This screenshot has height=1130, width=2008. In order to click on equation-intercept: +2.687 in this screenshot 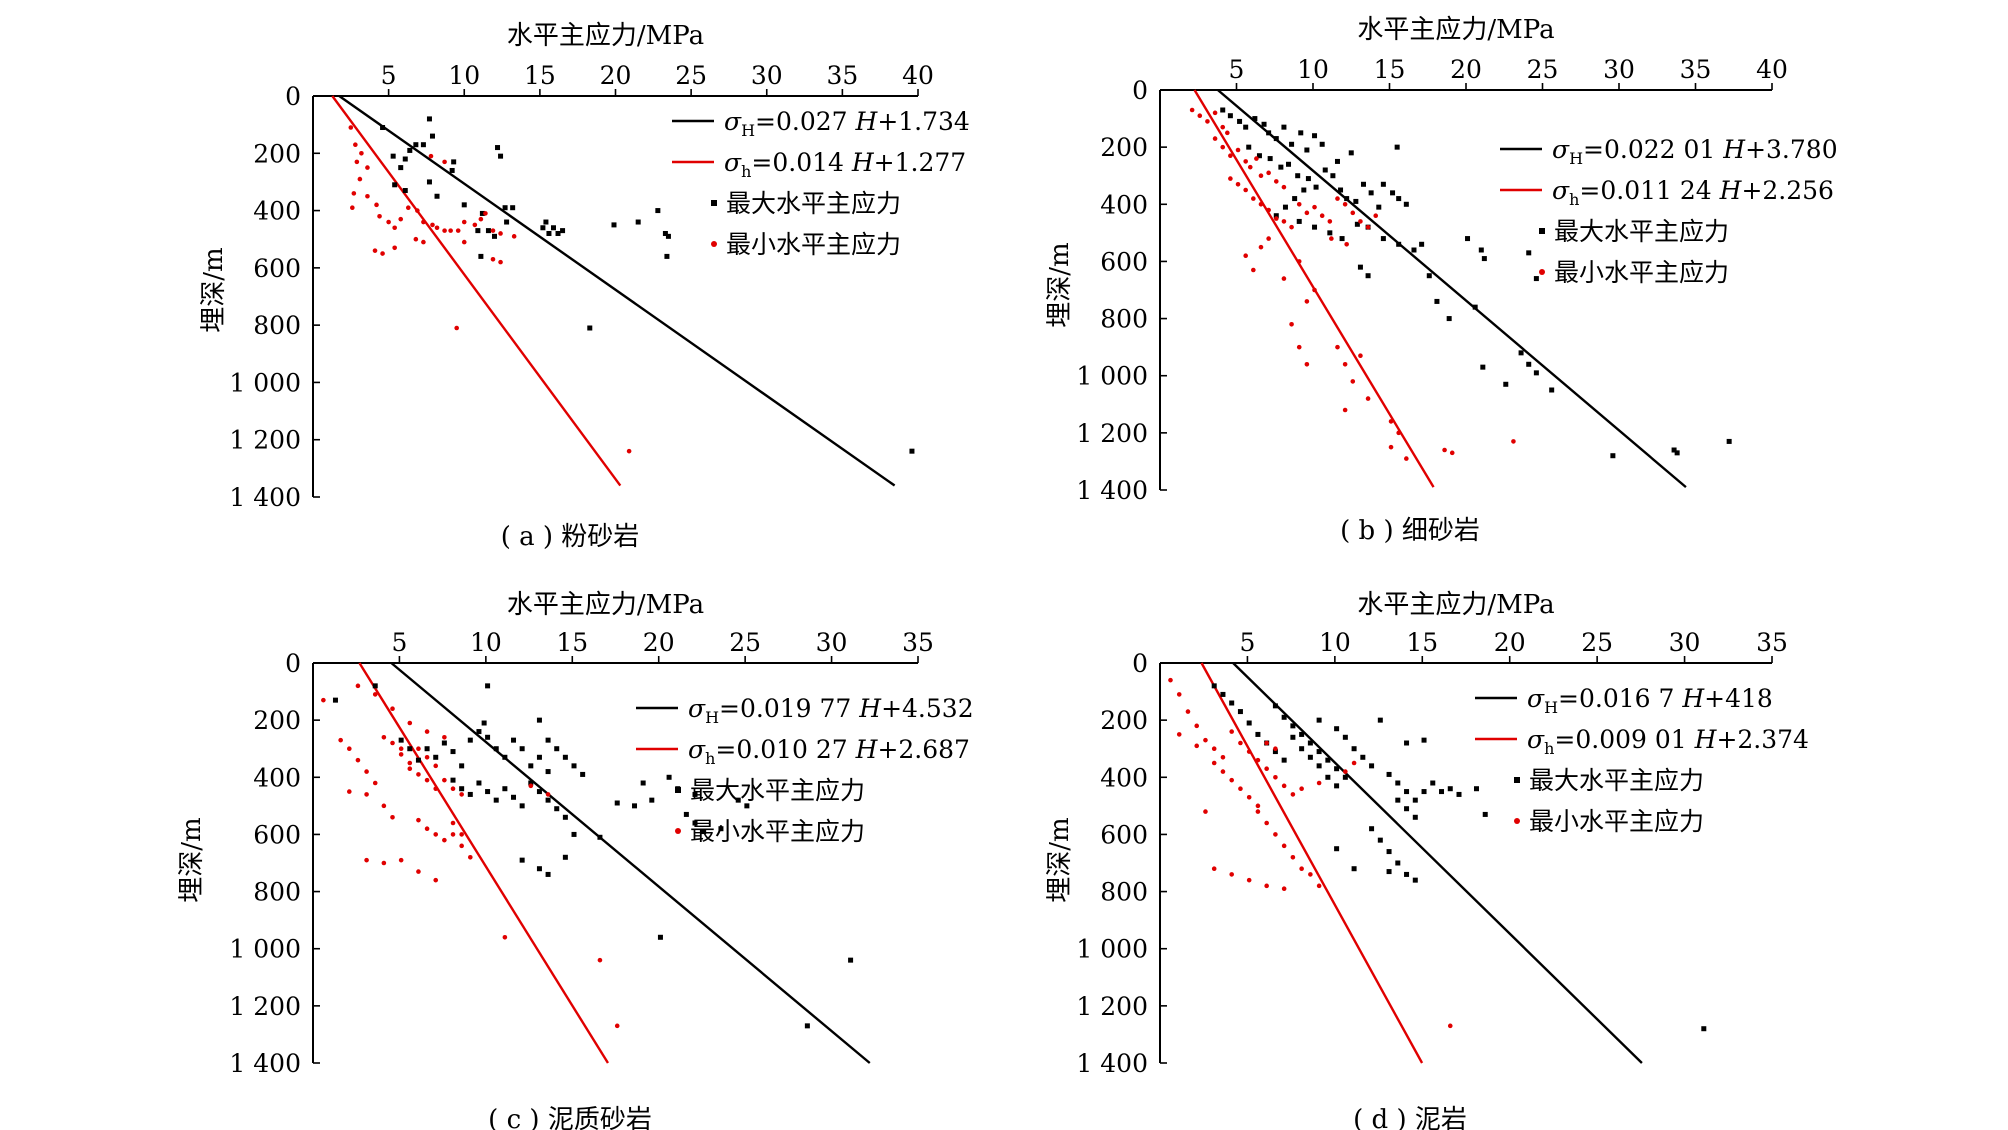, I will do `click(923, 749)`.